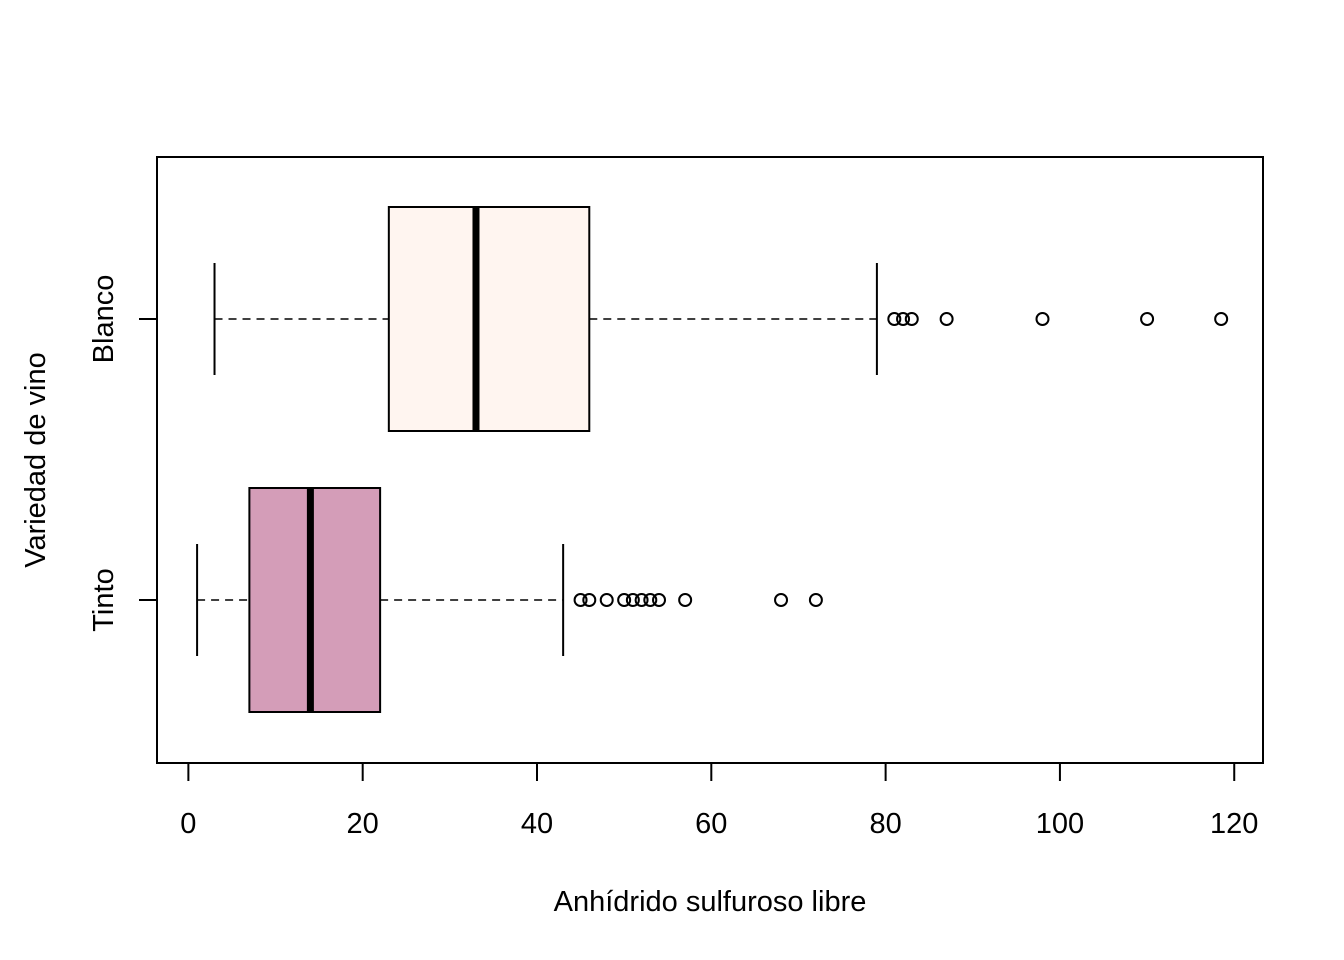 Image resolution: width=1344 pixels, height=960 pixels. Describe the element at coordinates (509, 600) in the screenshot. I see `box-group-tinto` at that location.